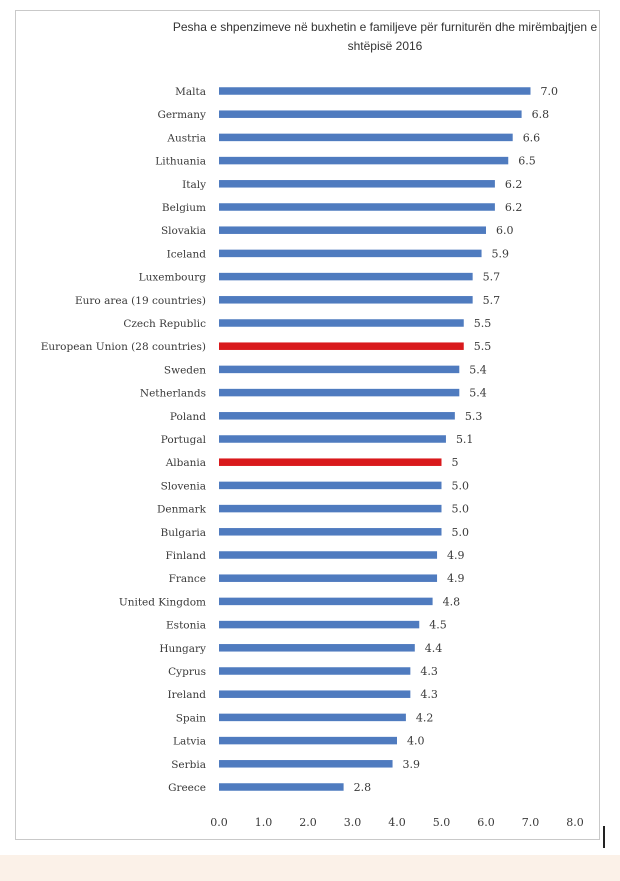 The width and height of the screenshot is (620, 881). Describe the element at coordinates (188, 765) in the screenshot. I see `category-label: Serbia` at that location.